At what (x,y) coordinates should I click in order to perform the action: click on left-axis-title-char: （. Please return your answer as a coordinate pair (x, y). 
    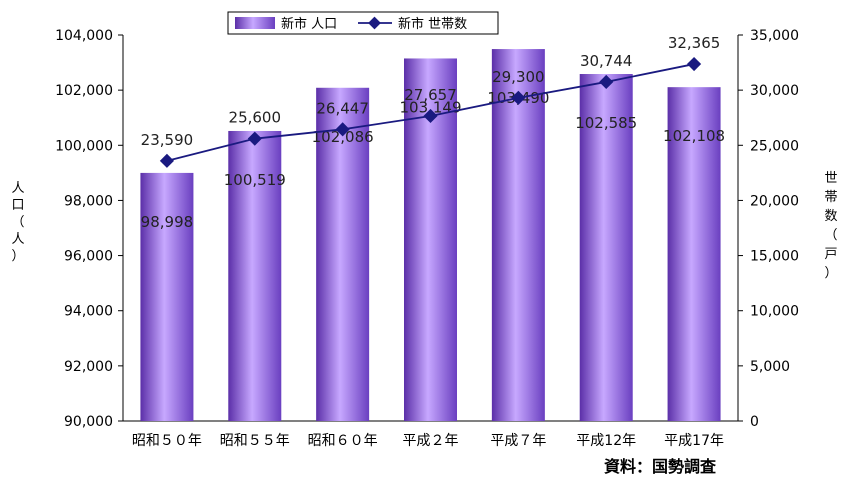
    Looking at the image, I should click on (17, 222).